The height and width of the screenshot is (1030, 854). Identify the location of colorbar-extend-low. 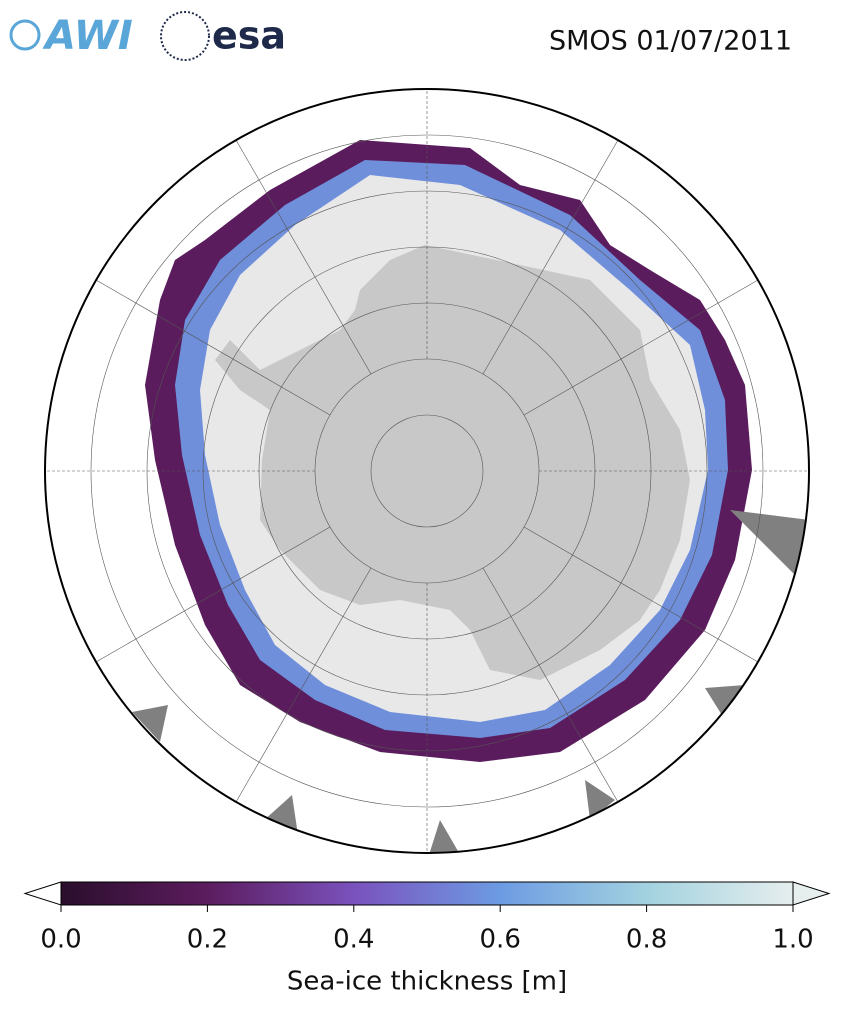
(42, 893).